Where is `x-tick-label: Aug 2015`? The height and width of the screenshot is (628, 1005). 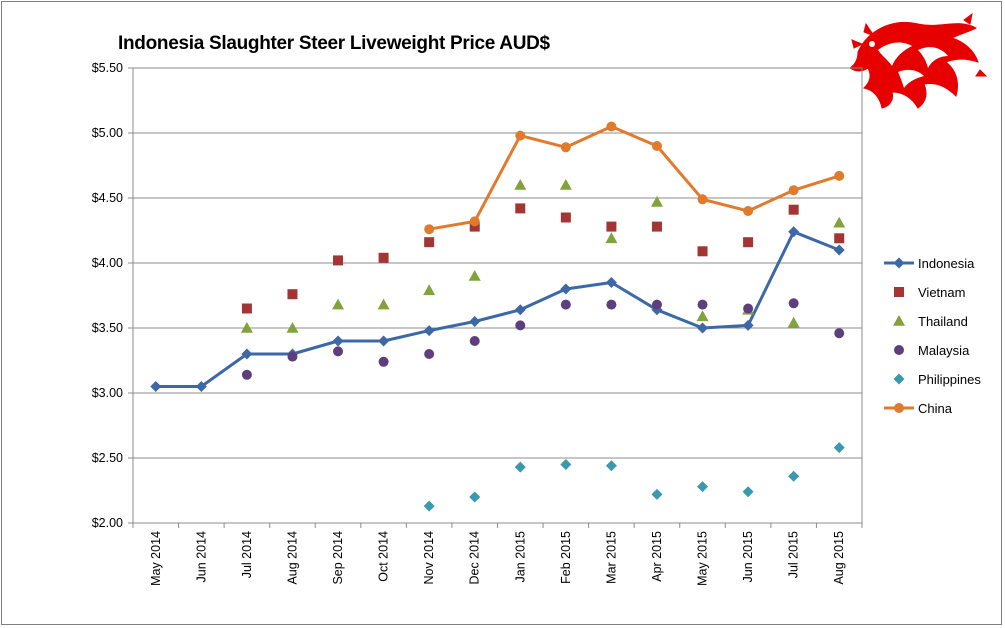 x-tick-label: Aug 2015 is located at coordinates (839, 558).